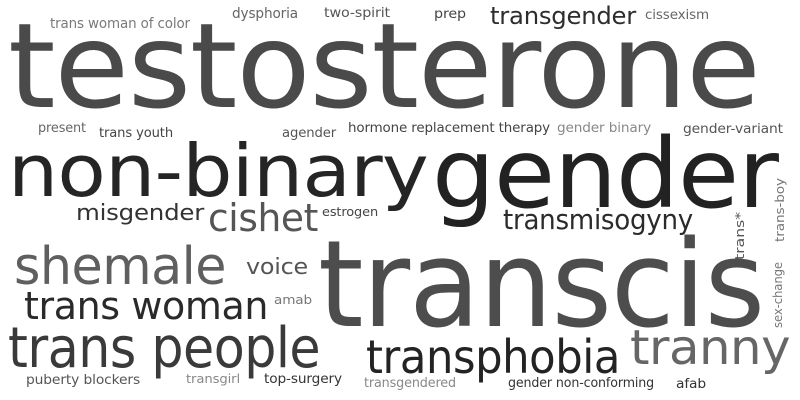  I want to click on word-gender-binary: gender binary, so click(604, 128).